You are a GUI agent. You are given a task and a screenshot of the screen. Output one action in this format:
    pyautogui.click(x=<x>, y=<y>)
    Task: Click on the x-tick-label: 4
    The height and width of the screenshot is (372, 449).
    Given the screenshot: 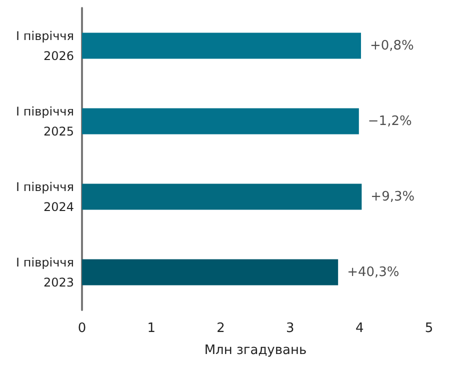 What is the action you would take?
    pyautogui.click(x=359, y=328)
    